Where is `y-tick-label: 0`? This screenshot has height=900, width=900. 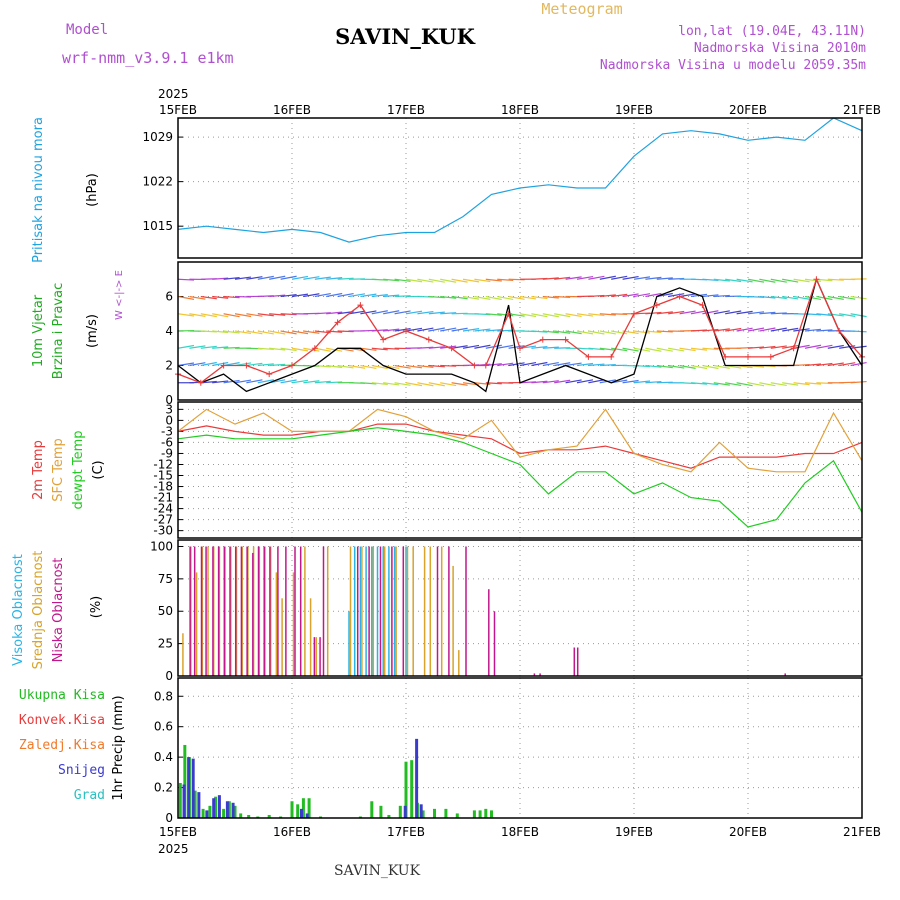 y-tick-label: 0 is located at coordinates (169, 818).